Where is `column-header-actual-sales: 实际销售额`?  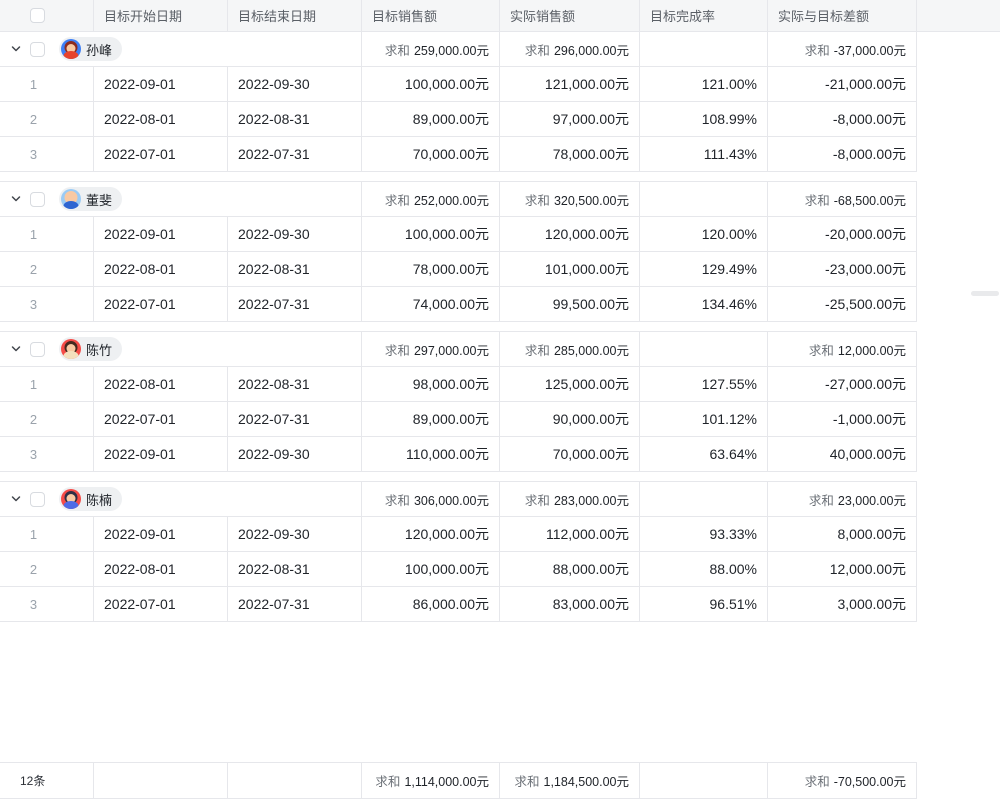 column-header-actual-sales: 实际销售额 is located at coordinates (570, 15).